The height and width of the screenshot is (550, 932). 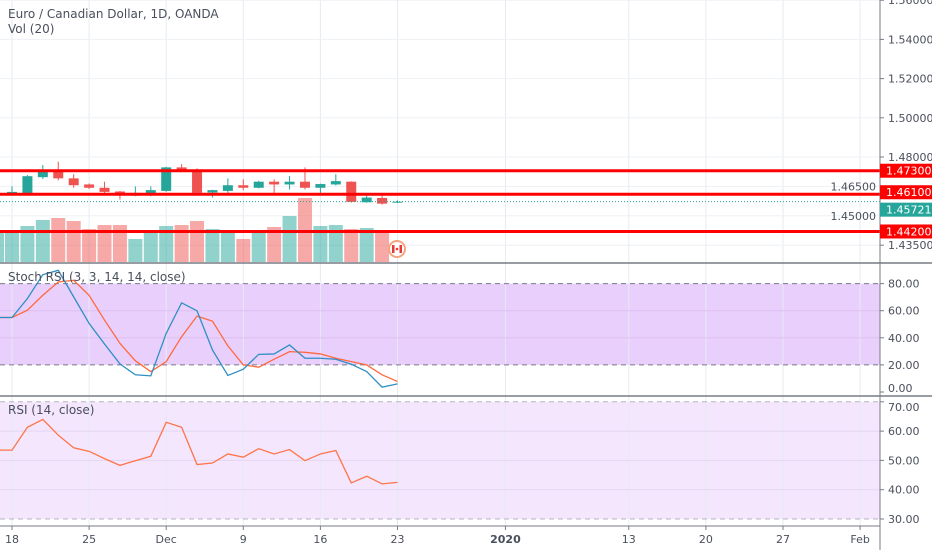 I want to click on volume-legend: Vol (20), so click(x=31, y=29).